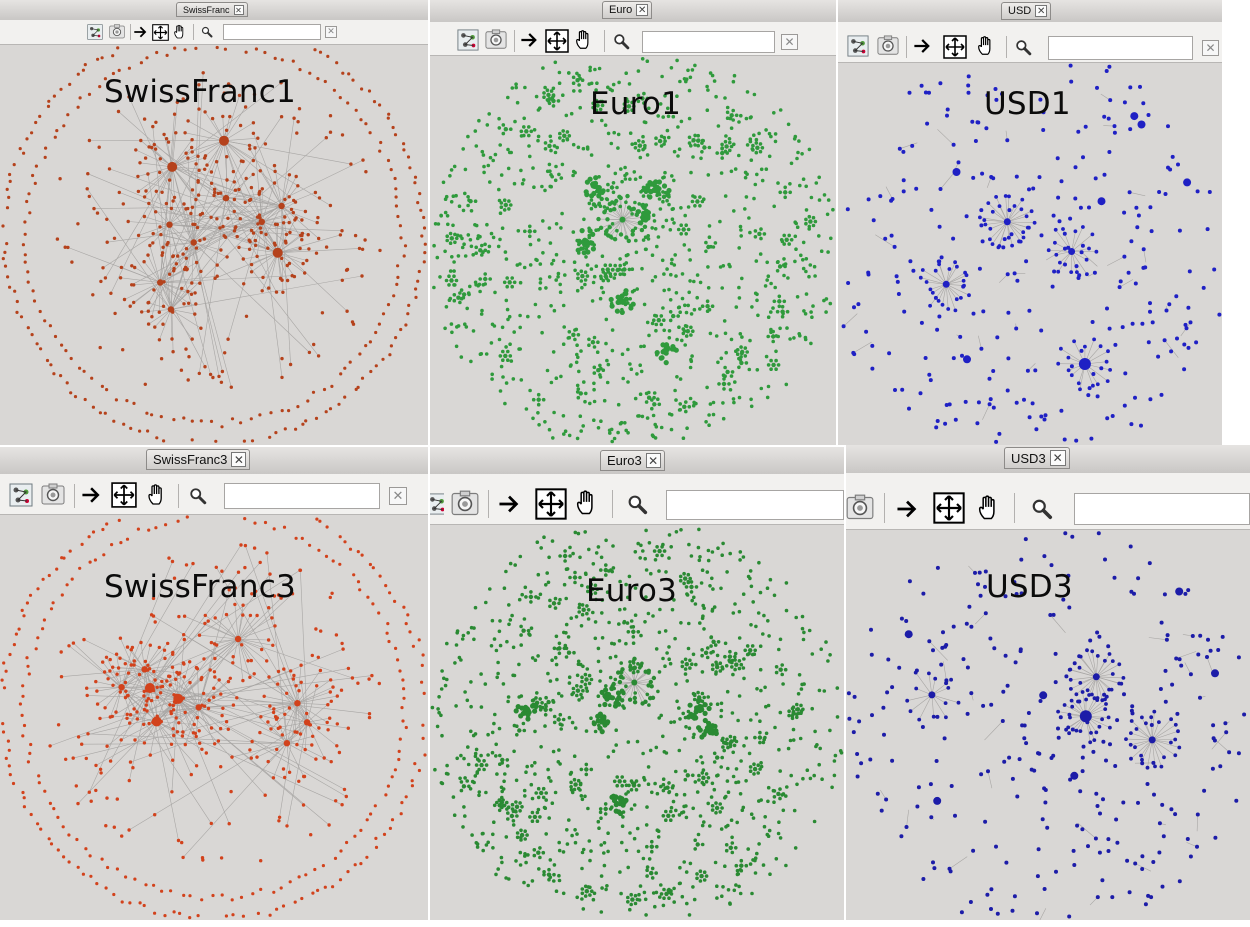 The width and height of the screenshot is (1250, 927). I want to click on tab-euro3: Euro3 ✕, so click(632, 460).